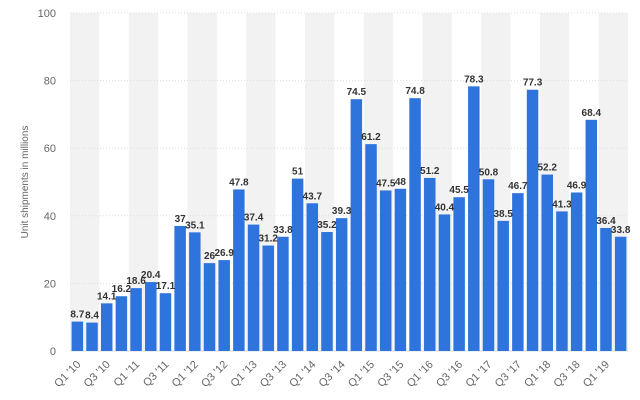 This screenshot has height=400, width=640. I want to click on data-label: 77.3, so click(533, 83).